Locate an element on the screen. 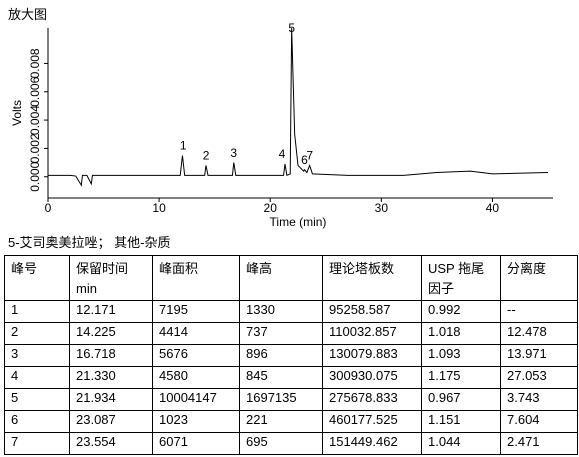 The image size is (579, 457). table-cell: 6071 is located at coordinates (196, 443).